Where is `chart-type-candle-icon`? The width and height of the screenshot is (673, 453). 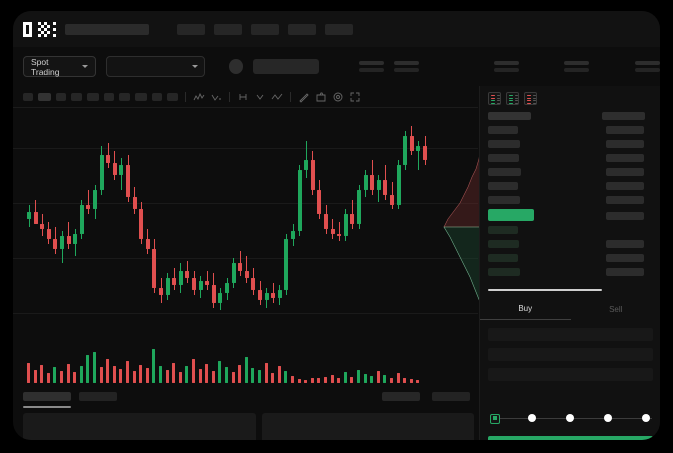 chart-type-candle-icon is located at coordinates (216, 97).